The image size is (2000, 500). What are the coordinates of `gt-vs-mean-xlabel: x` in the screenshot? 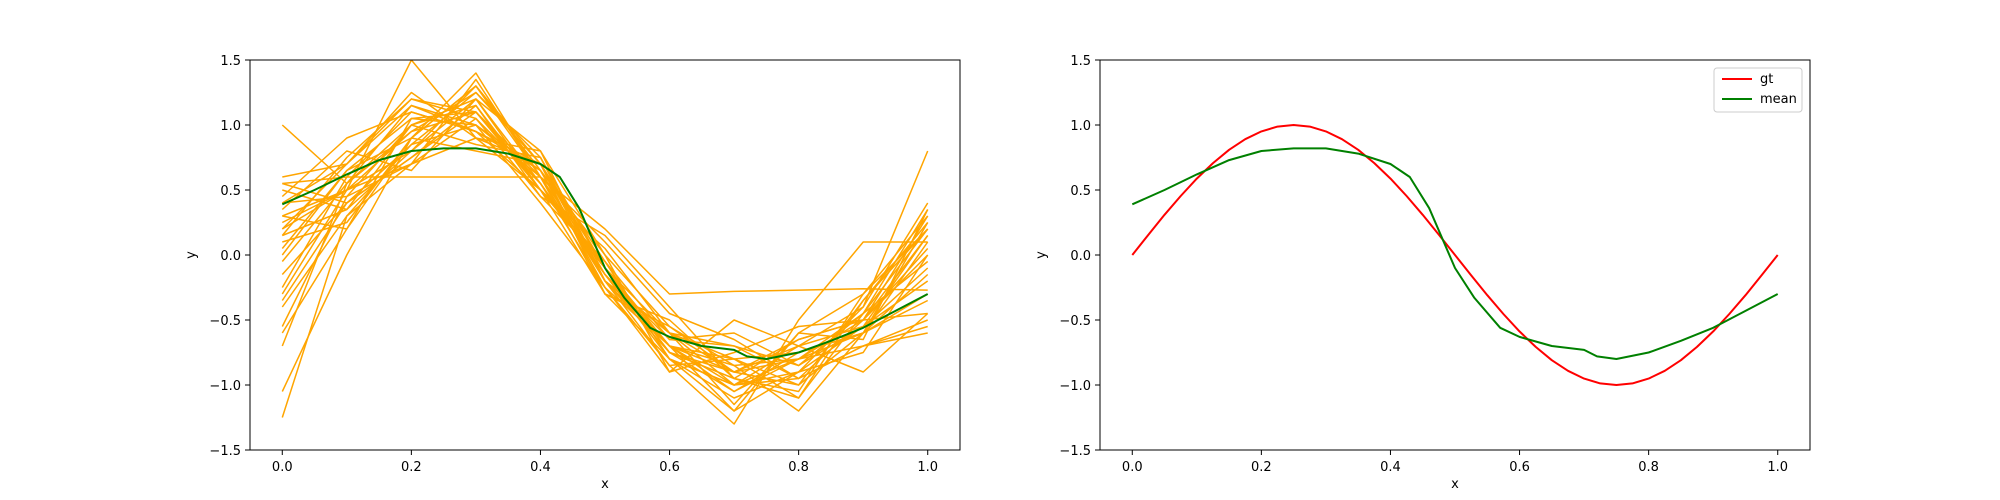 It's located at (1455, 484).